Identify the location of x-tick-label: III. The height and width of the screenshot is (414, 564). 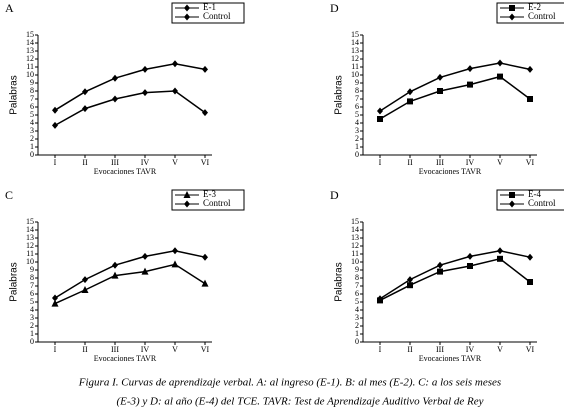
(115, 162).